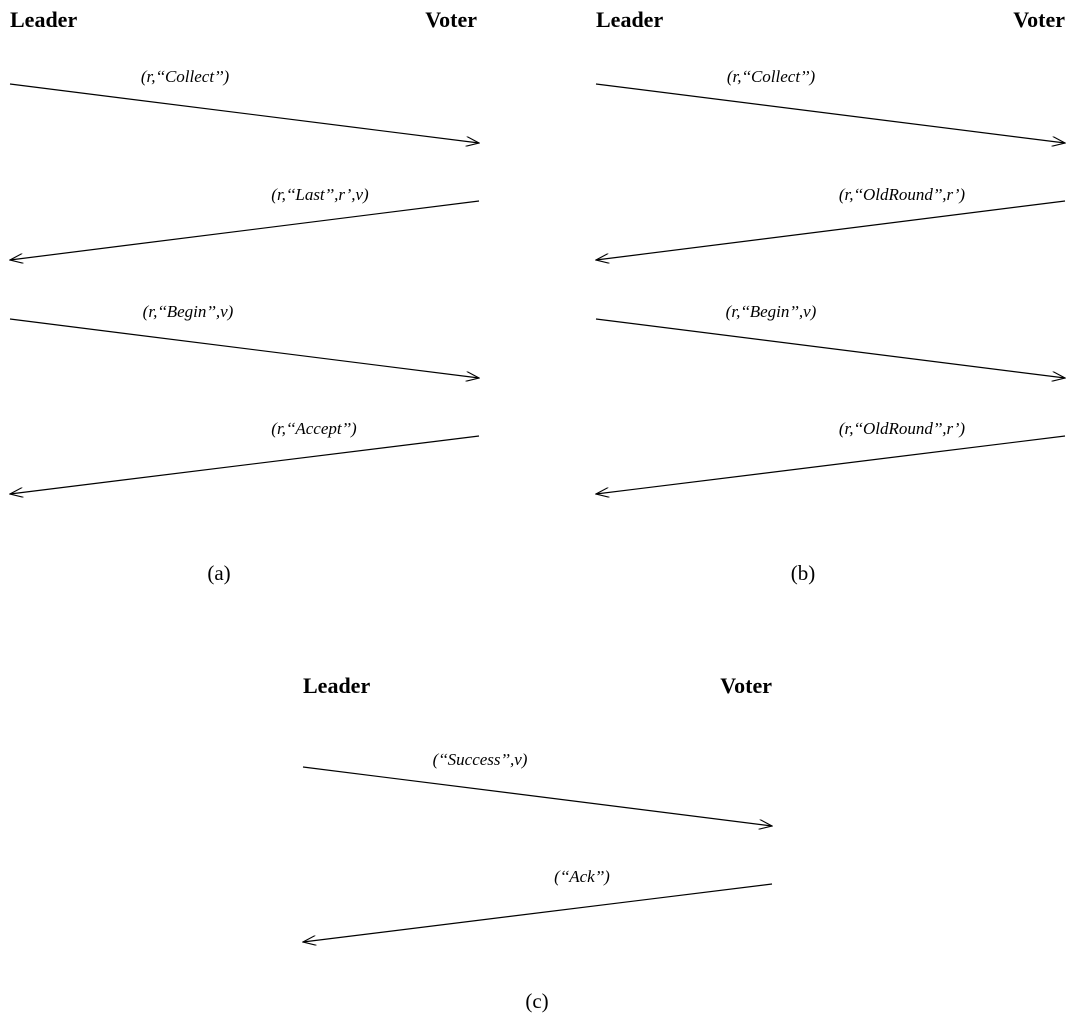  Describe the element at coordinates (320, 194) in the screenshot. I see `message-label: (r,‘‘Last’’,r’,v)` at that location.